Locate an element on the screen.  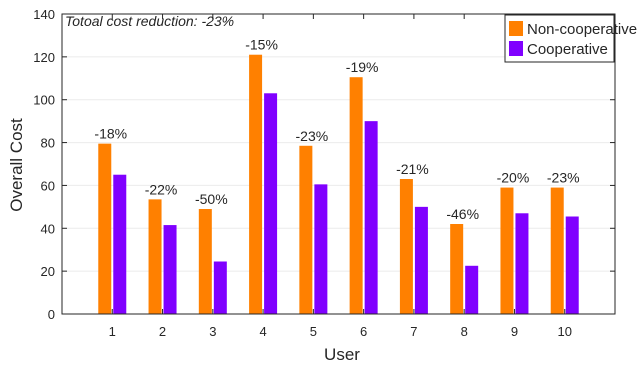
legend-swatch-coop is located at coordinates (516, 48).